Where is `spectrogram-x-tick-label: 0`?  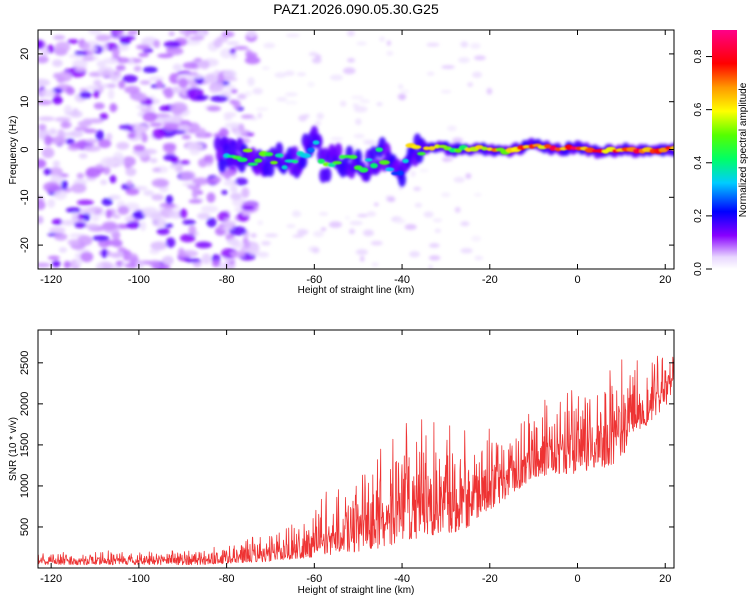 spectrogram-x-tick-label: 0 is located at coordinates (577, 280).